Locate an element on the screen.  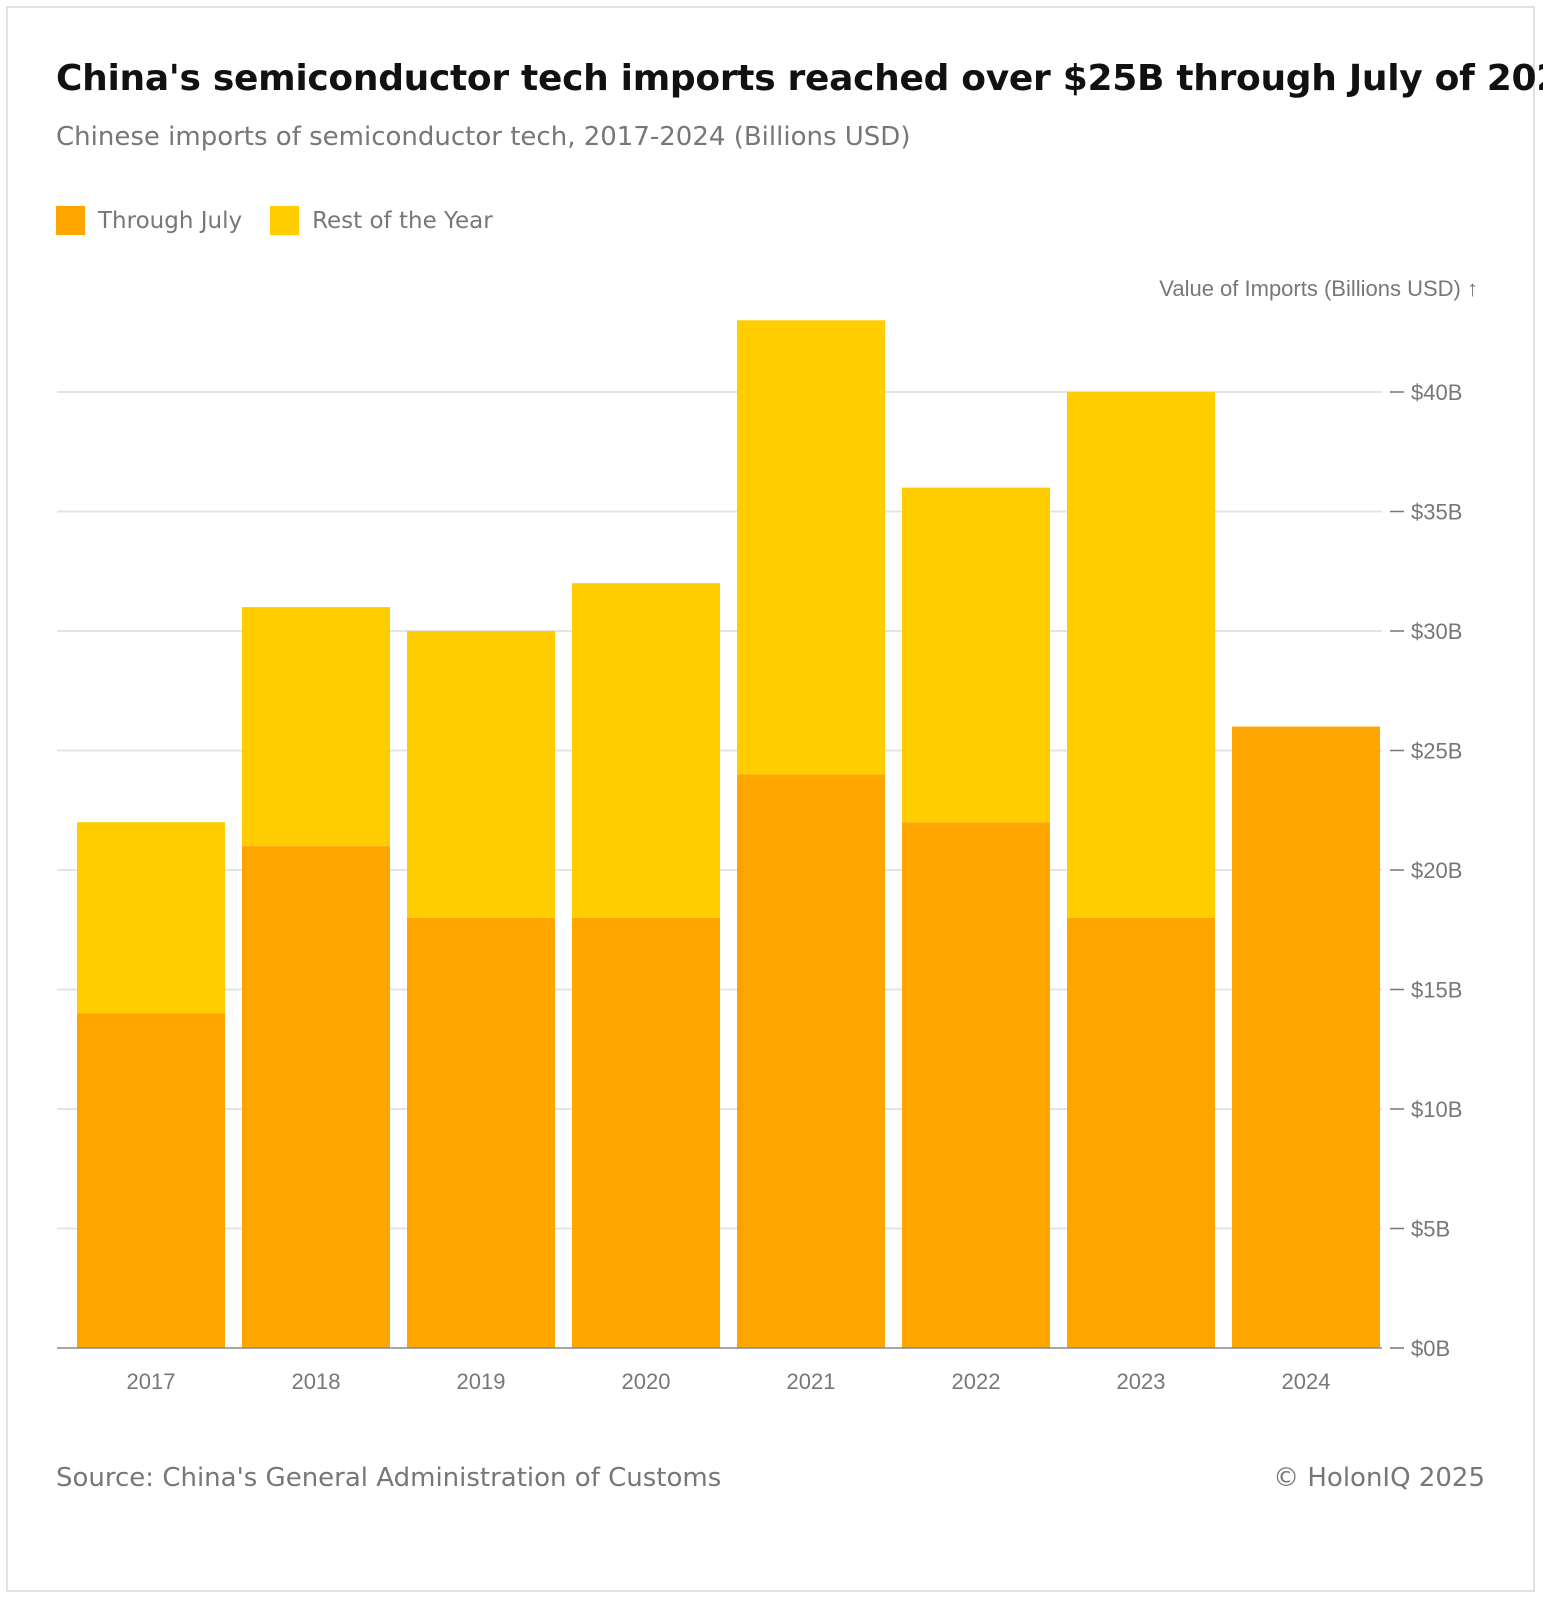
bar-2022-through-july is located at coordinates (976, 1085).